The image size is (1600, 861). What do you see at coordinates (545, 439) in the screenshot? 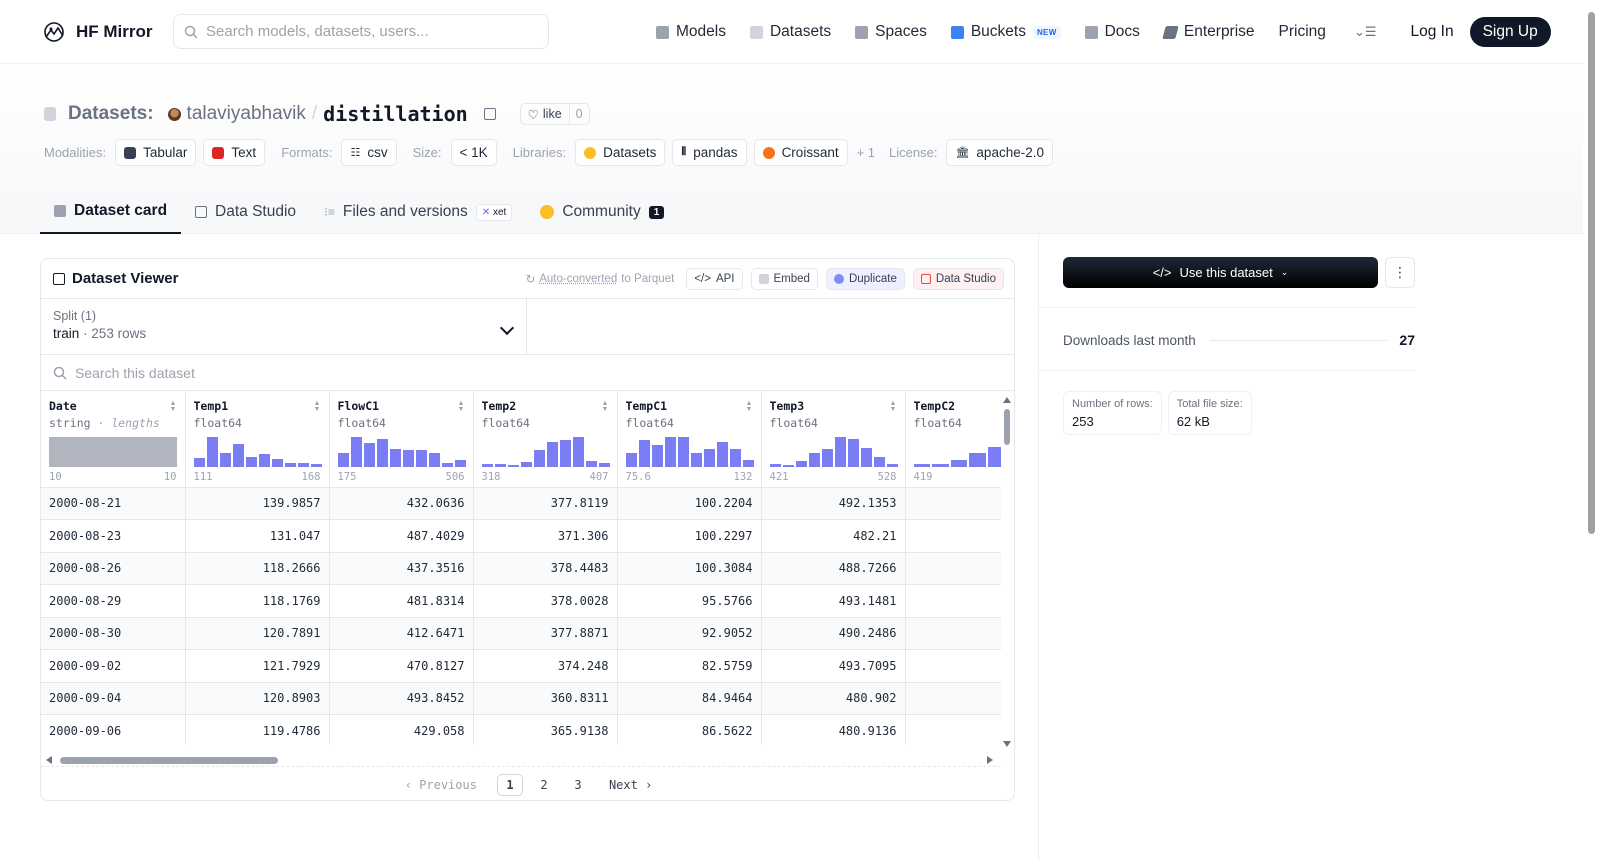
I see `column-header: Temp2 float64 ▲ ▼ 318 407` at bounding box center [545, 439].